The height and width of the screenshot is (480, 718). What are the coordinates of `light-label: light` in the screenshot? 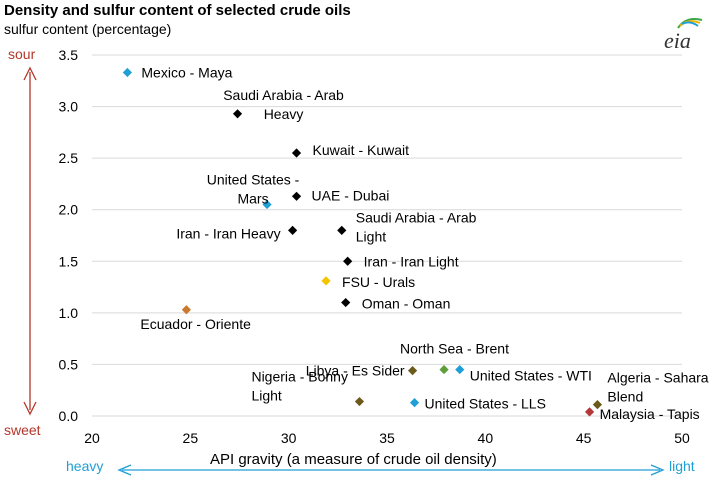 It's located at (682, 466).